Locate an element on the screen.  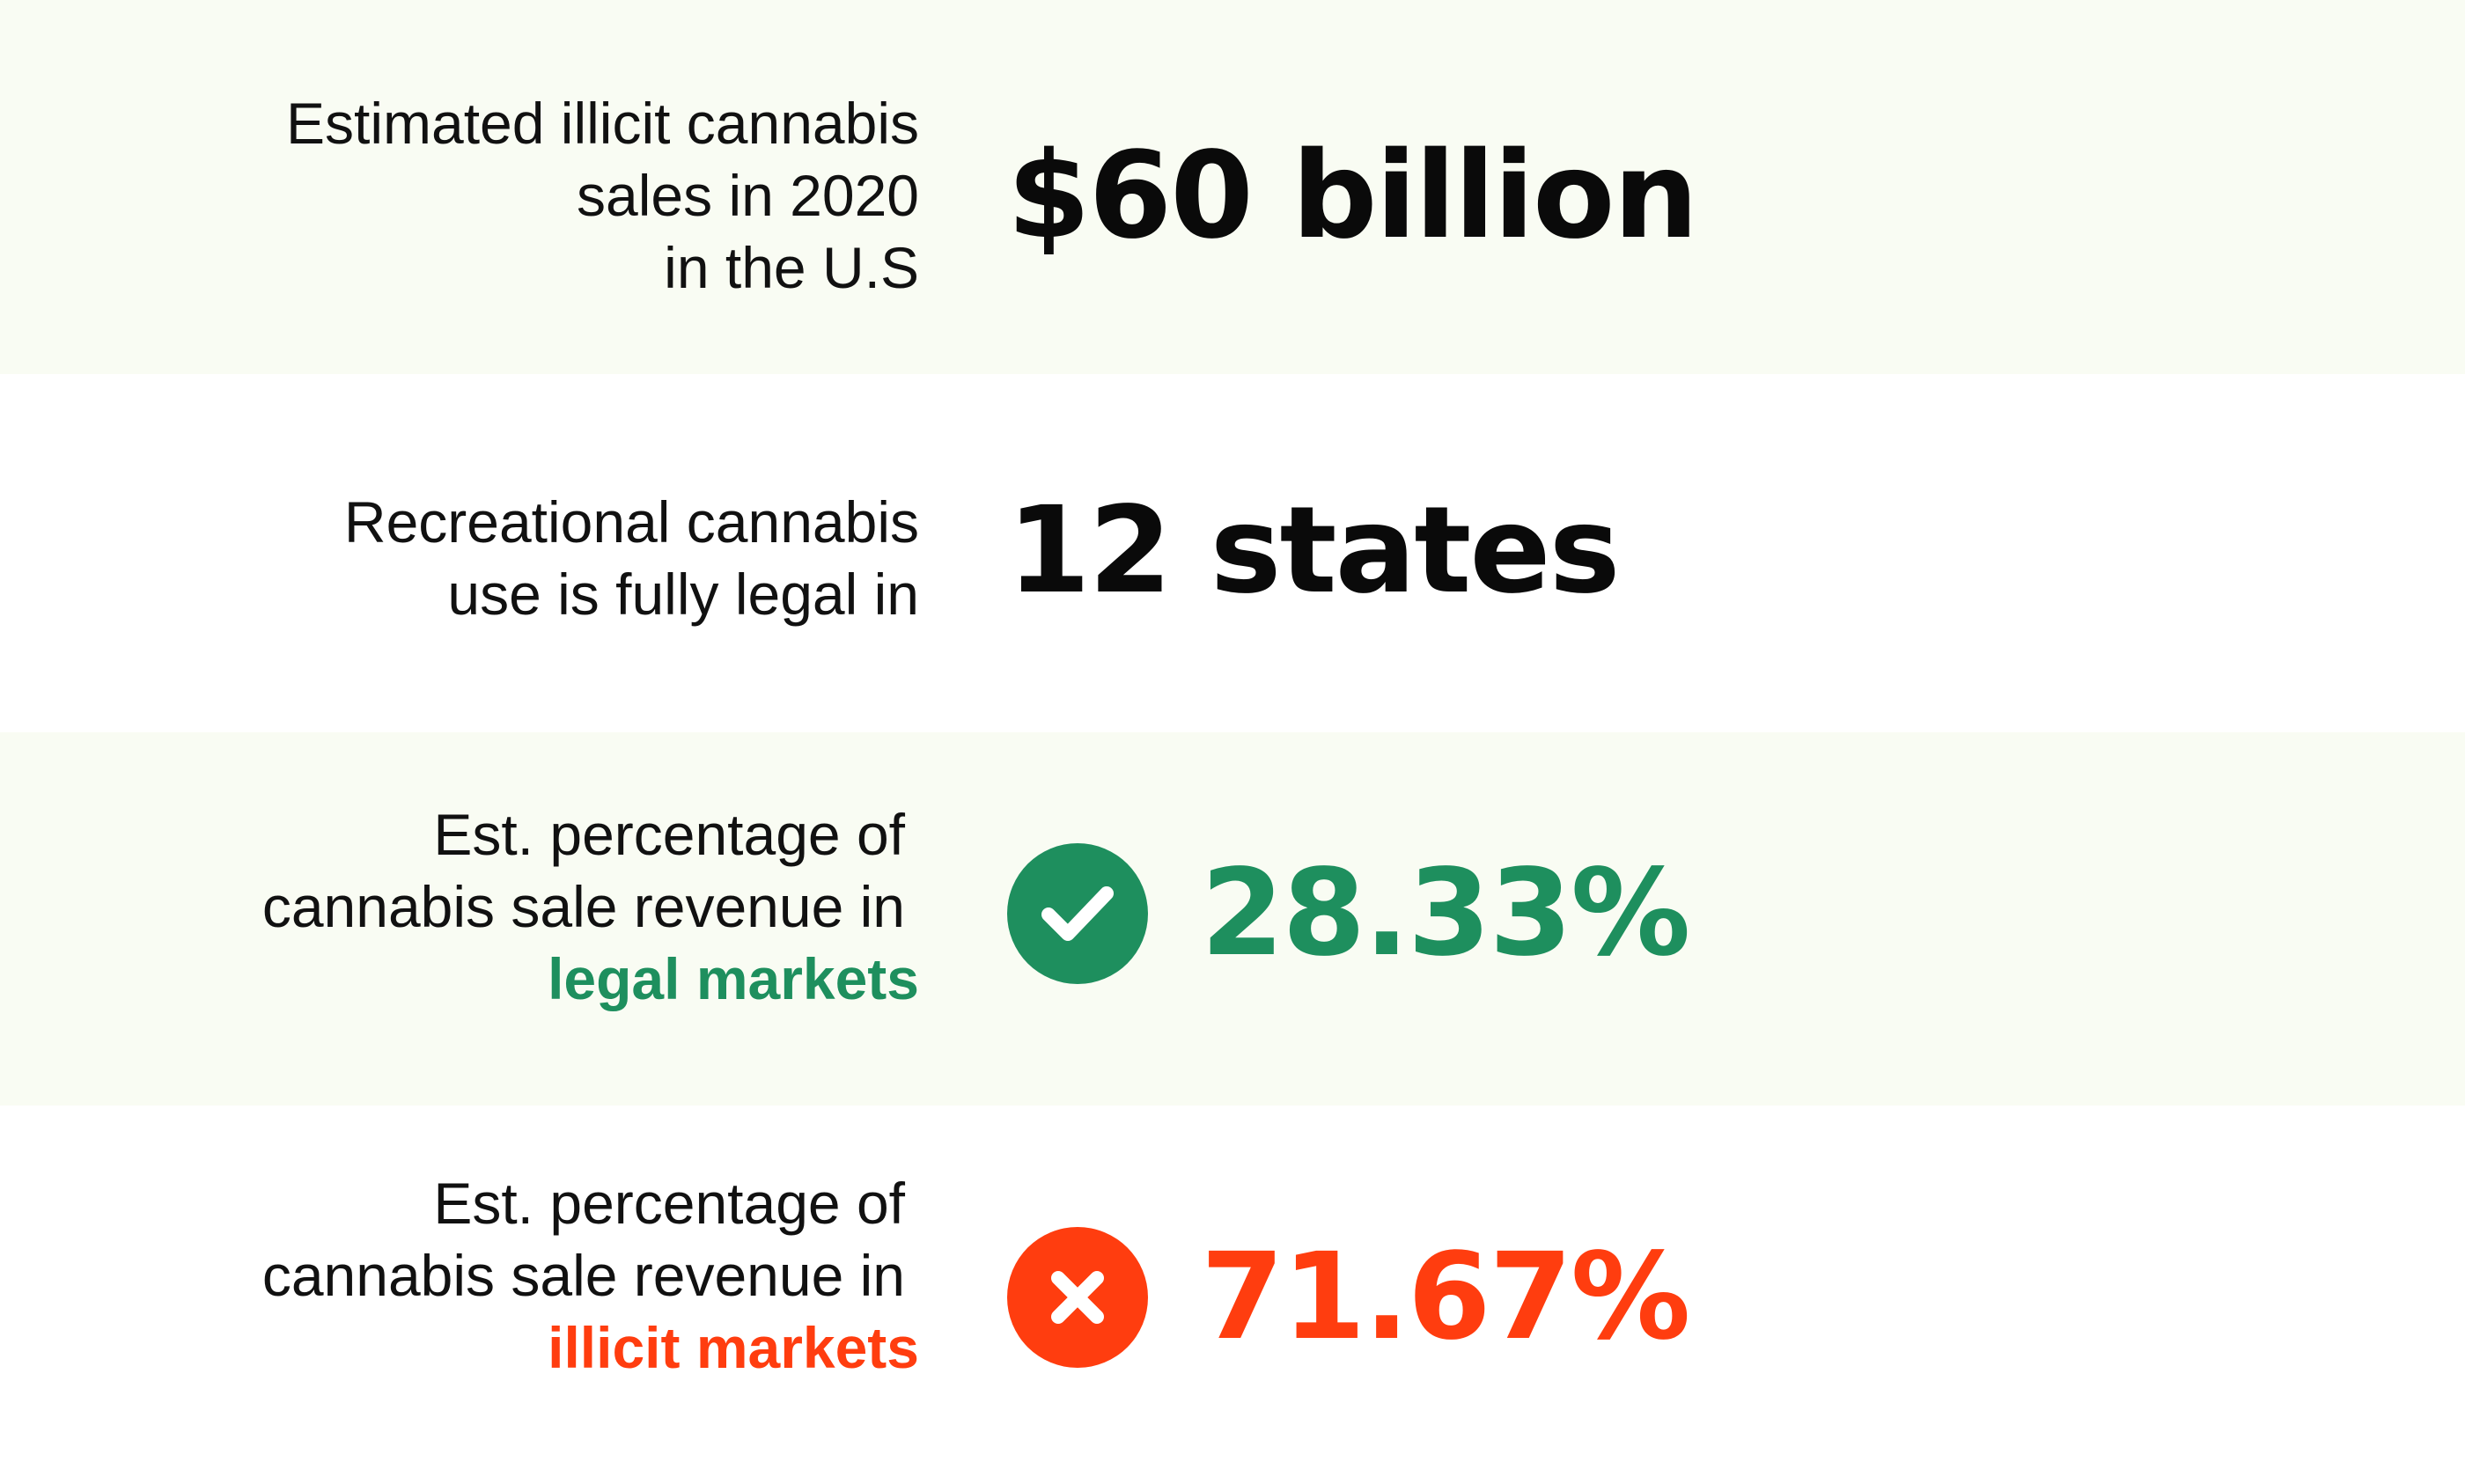
check-icon is located at coordinates (1077, 913).